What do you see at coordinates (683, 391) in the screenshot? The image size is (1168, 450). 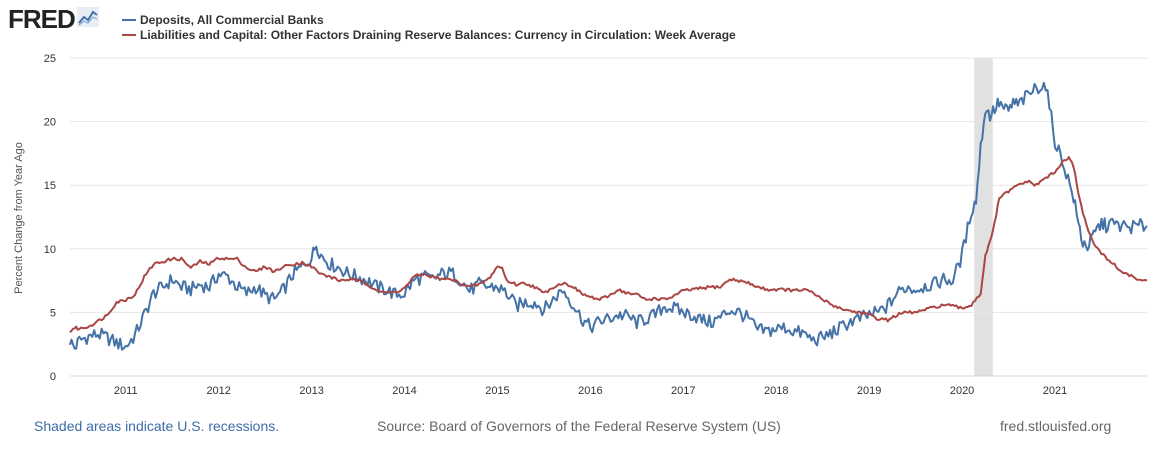 I see `x-tick-label-2017: 2017` at bounding box center [683, 391].